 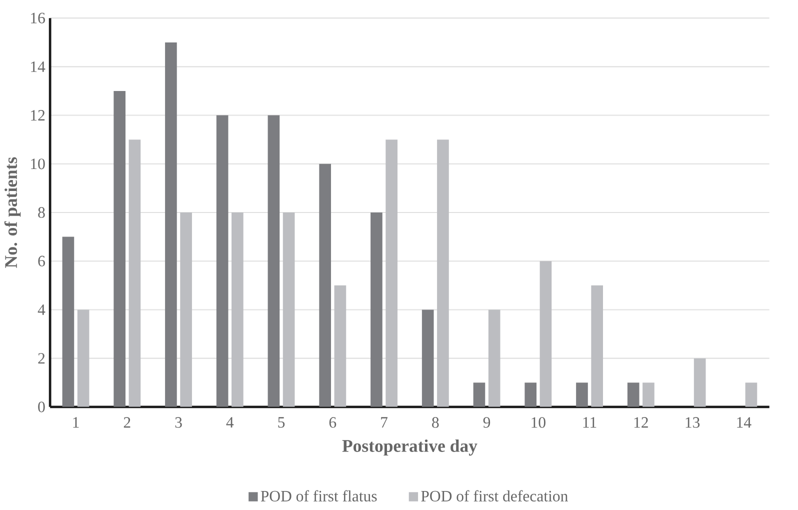 What do you see at coordinates (230, 422) in the screenshot?
I see `x-tick-label: 4` at bounding box center [230, 422].